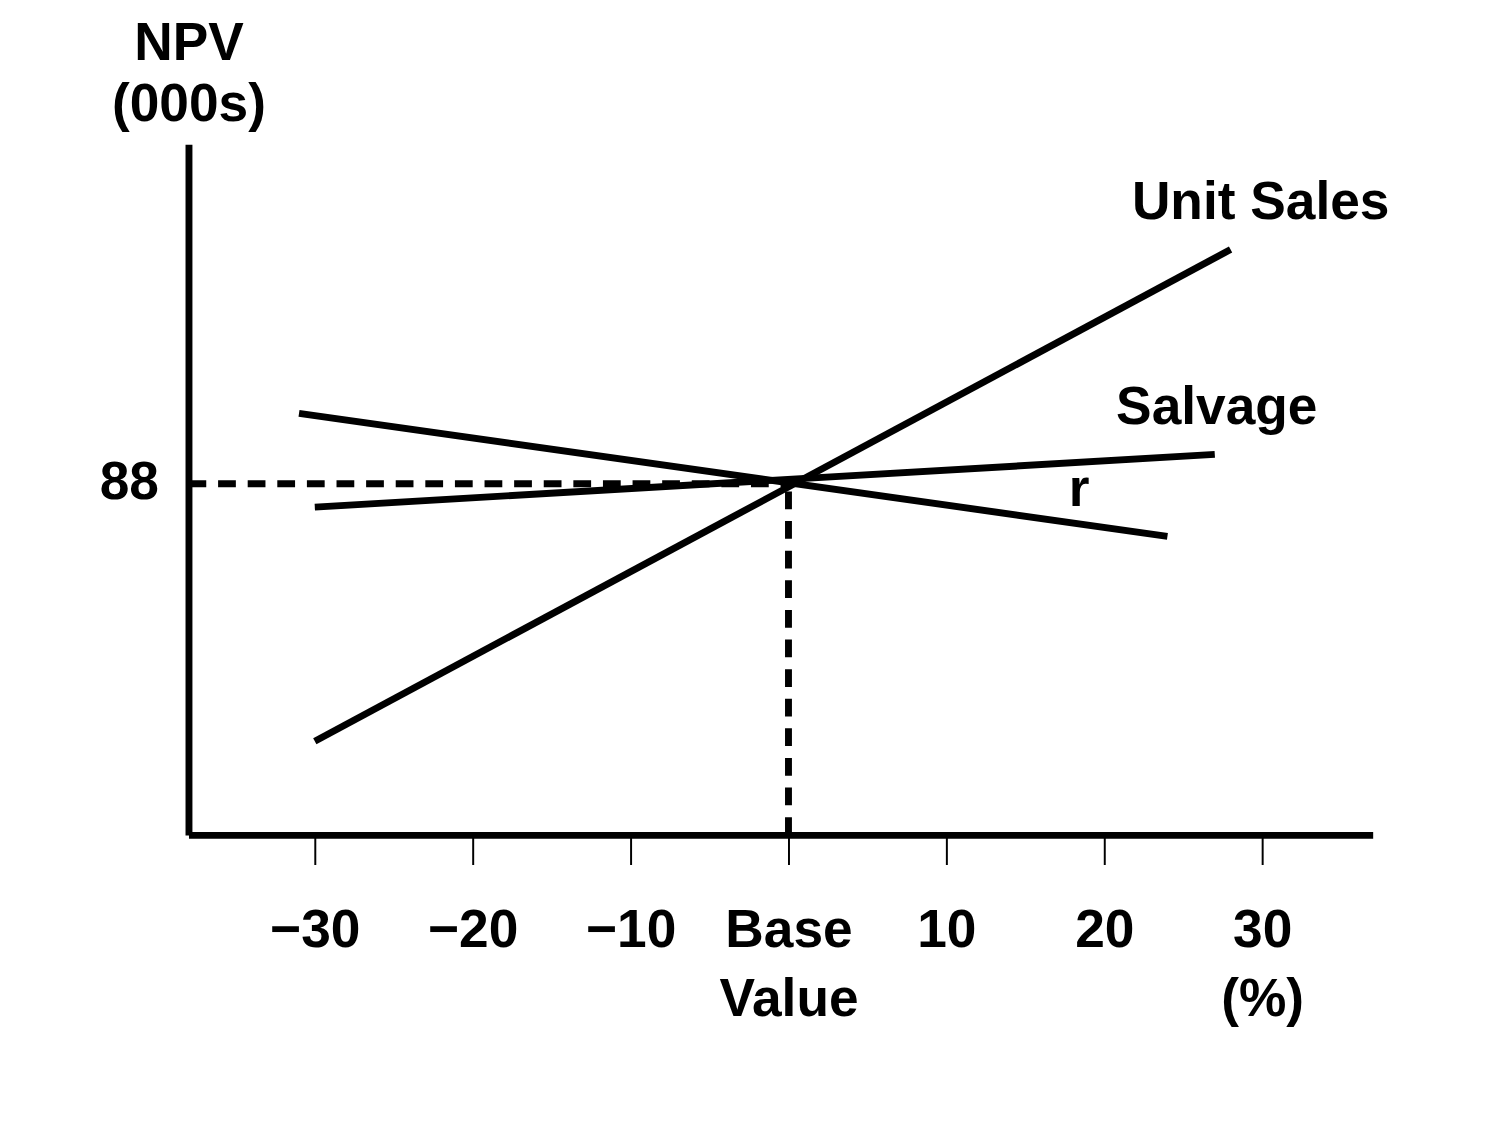 Image resolution: width=1499 pixels, height=1143 pixels. Describe the element at coordinates (1260, 200) in the screenshot. I see `series-label: Unit Sales` at that location.